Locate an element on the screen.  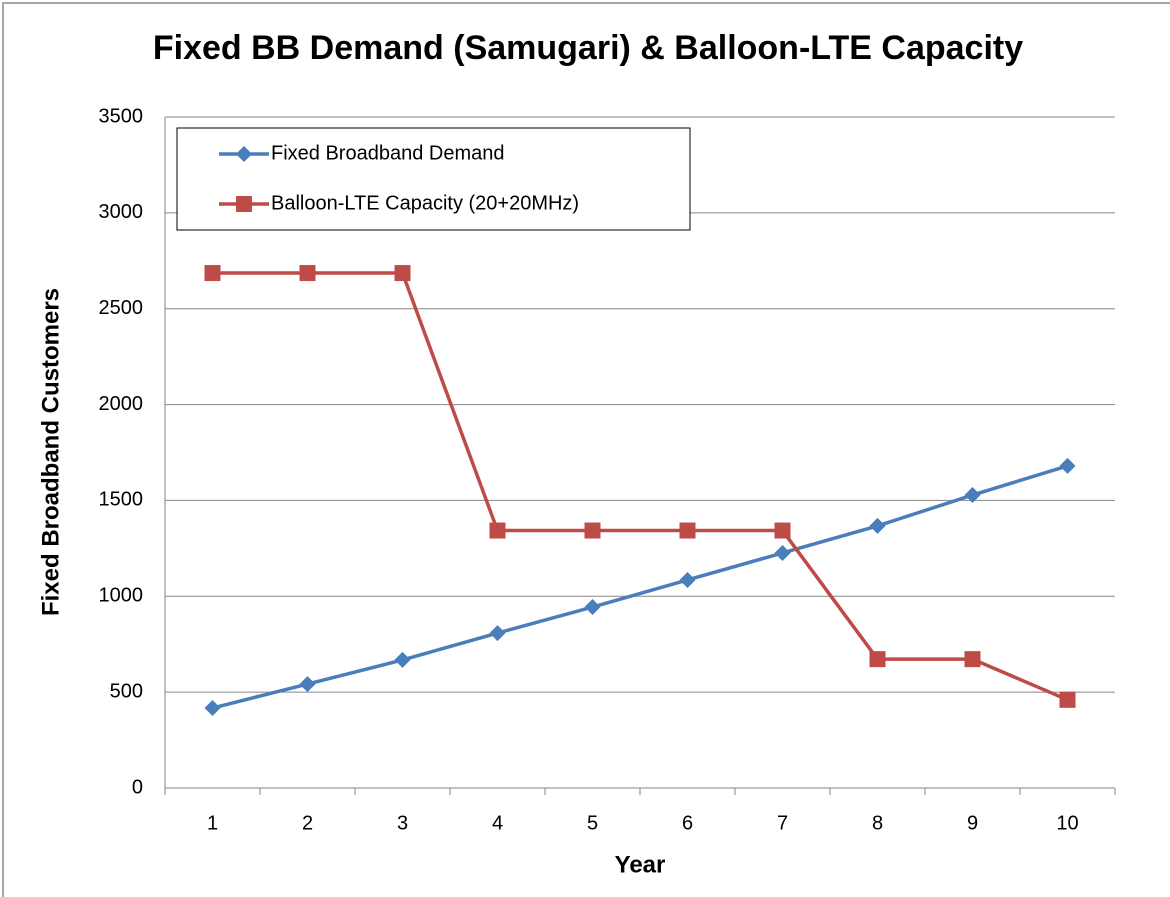
x-tick-label: 4 is located at coordinates (497, 823).